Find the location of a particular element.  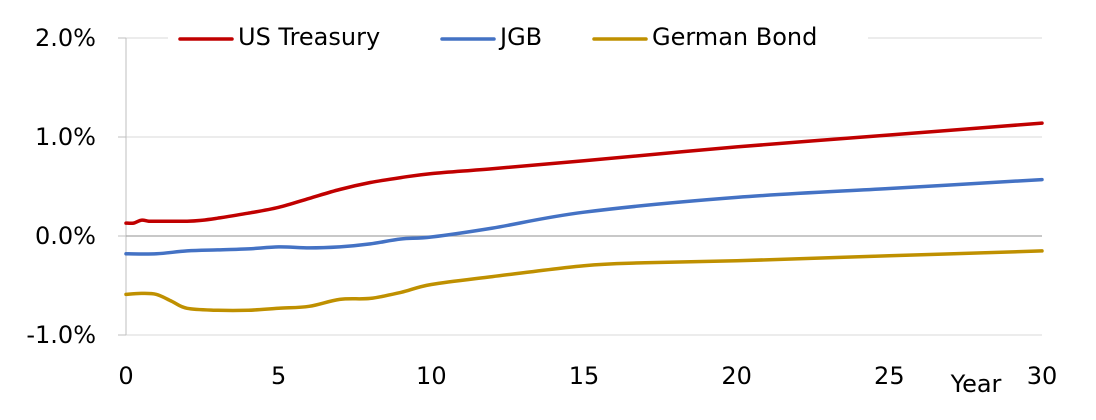

series-line-german-bond is located at coordinates (584, 281).